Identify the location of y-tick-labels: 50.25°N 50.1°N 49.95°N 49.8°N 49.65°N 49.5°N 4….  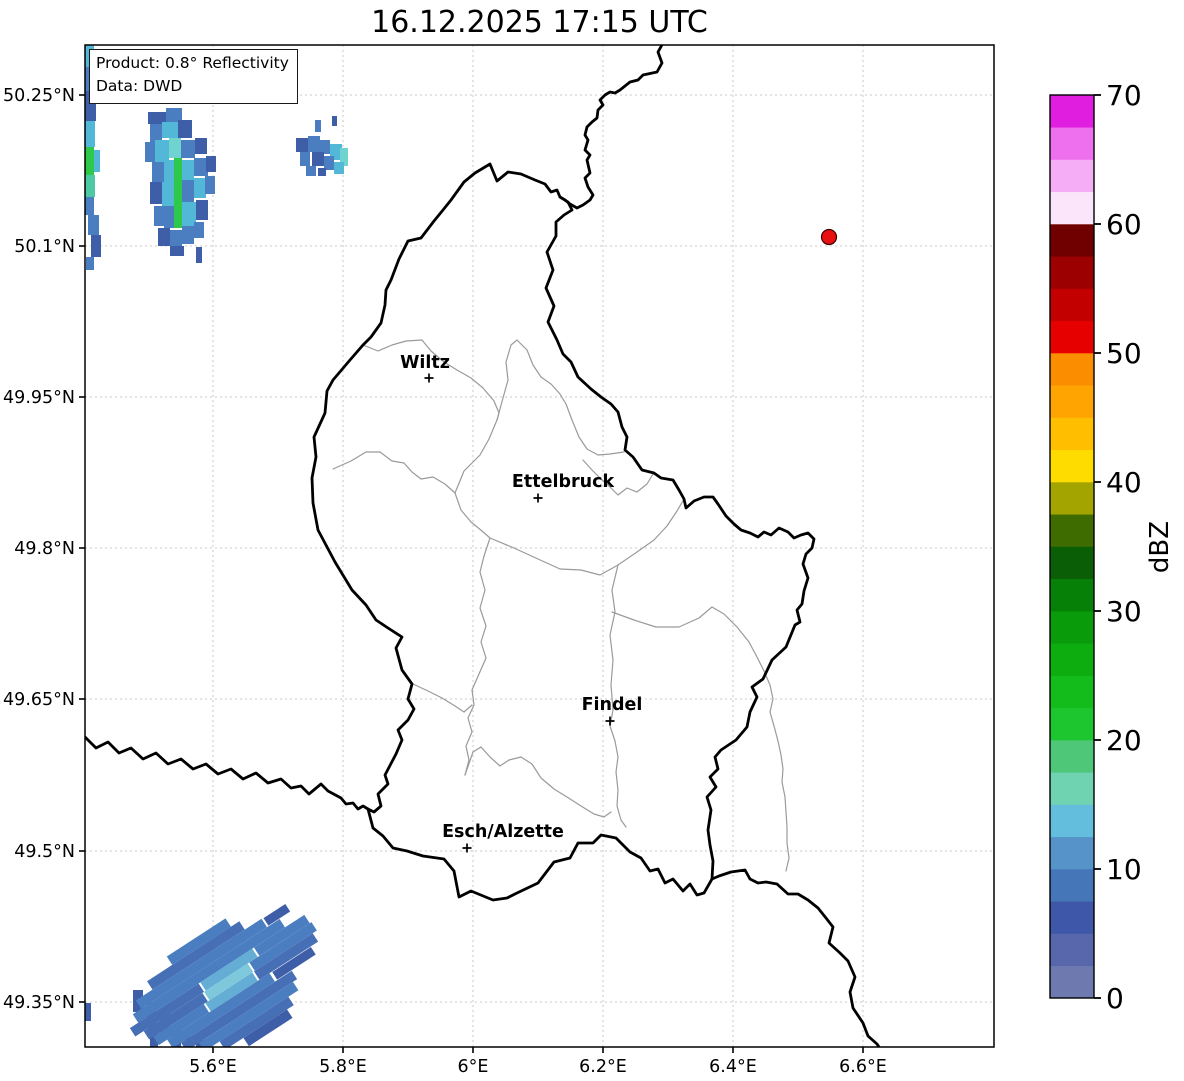
(39, 549).